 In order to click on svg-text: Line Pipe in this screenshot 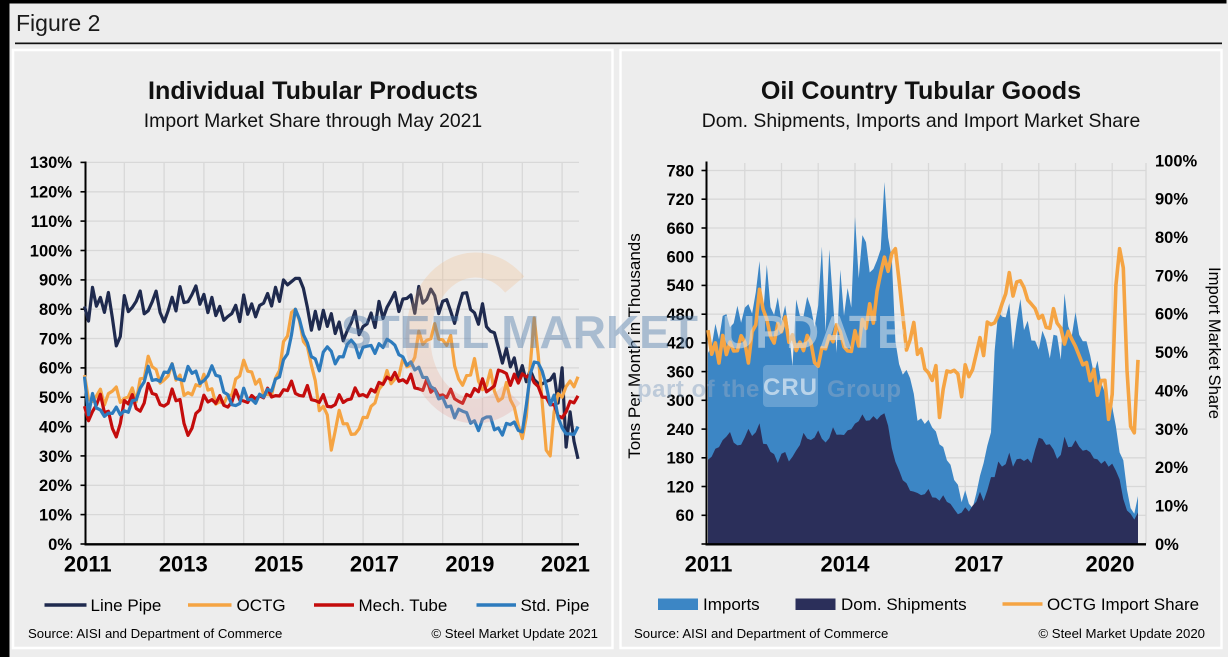, I will do `click(126, 605)`.